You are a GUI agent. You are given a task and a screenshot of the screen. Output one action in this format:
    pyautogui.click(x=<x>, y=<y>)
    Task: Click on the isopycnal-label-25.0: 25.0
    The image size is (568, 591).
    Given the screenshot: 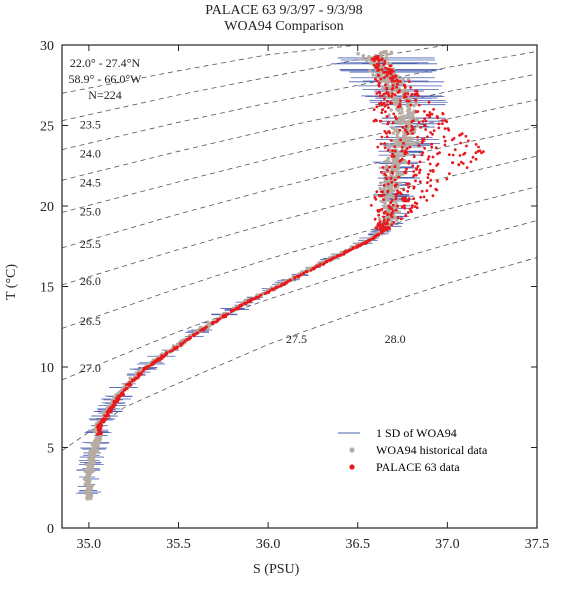 What is the action you would take?
    pyautogui.click(x=90, y=212)
    